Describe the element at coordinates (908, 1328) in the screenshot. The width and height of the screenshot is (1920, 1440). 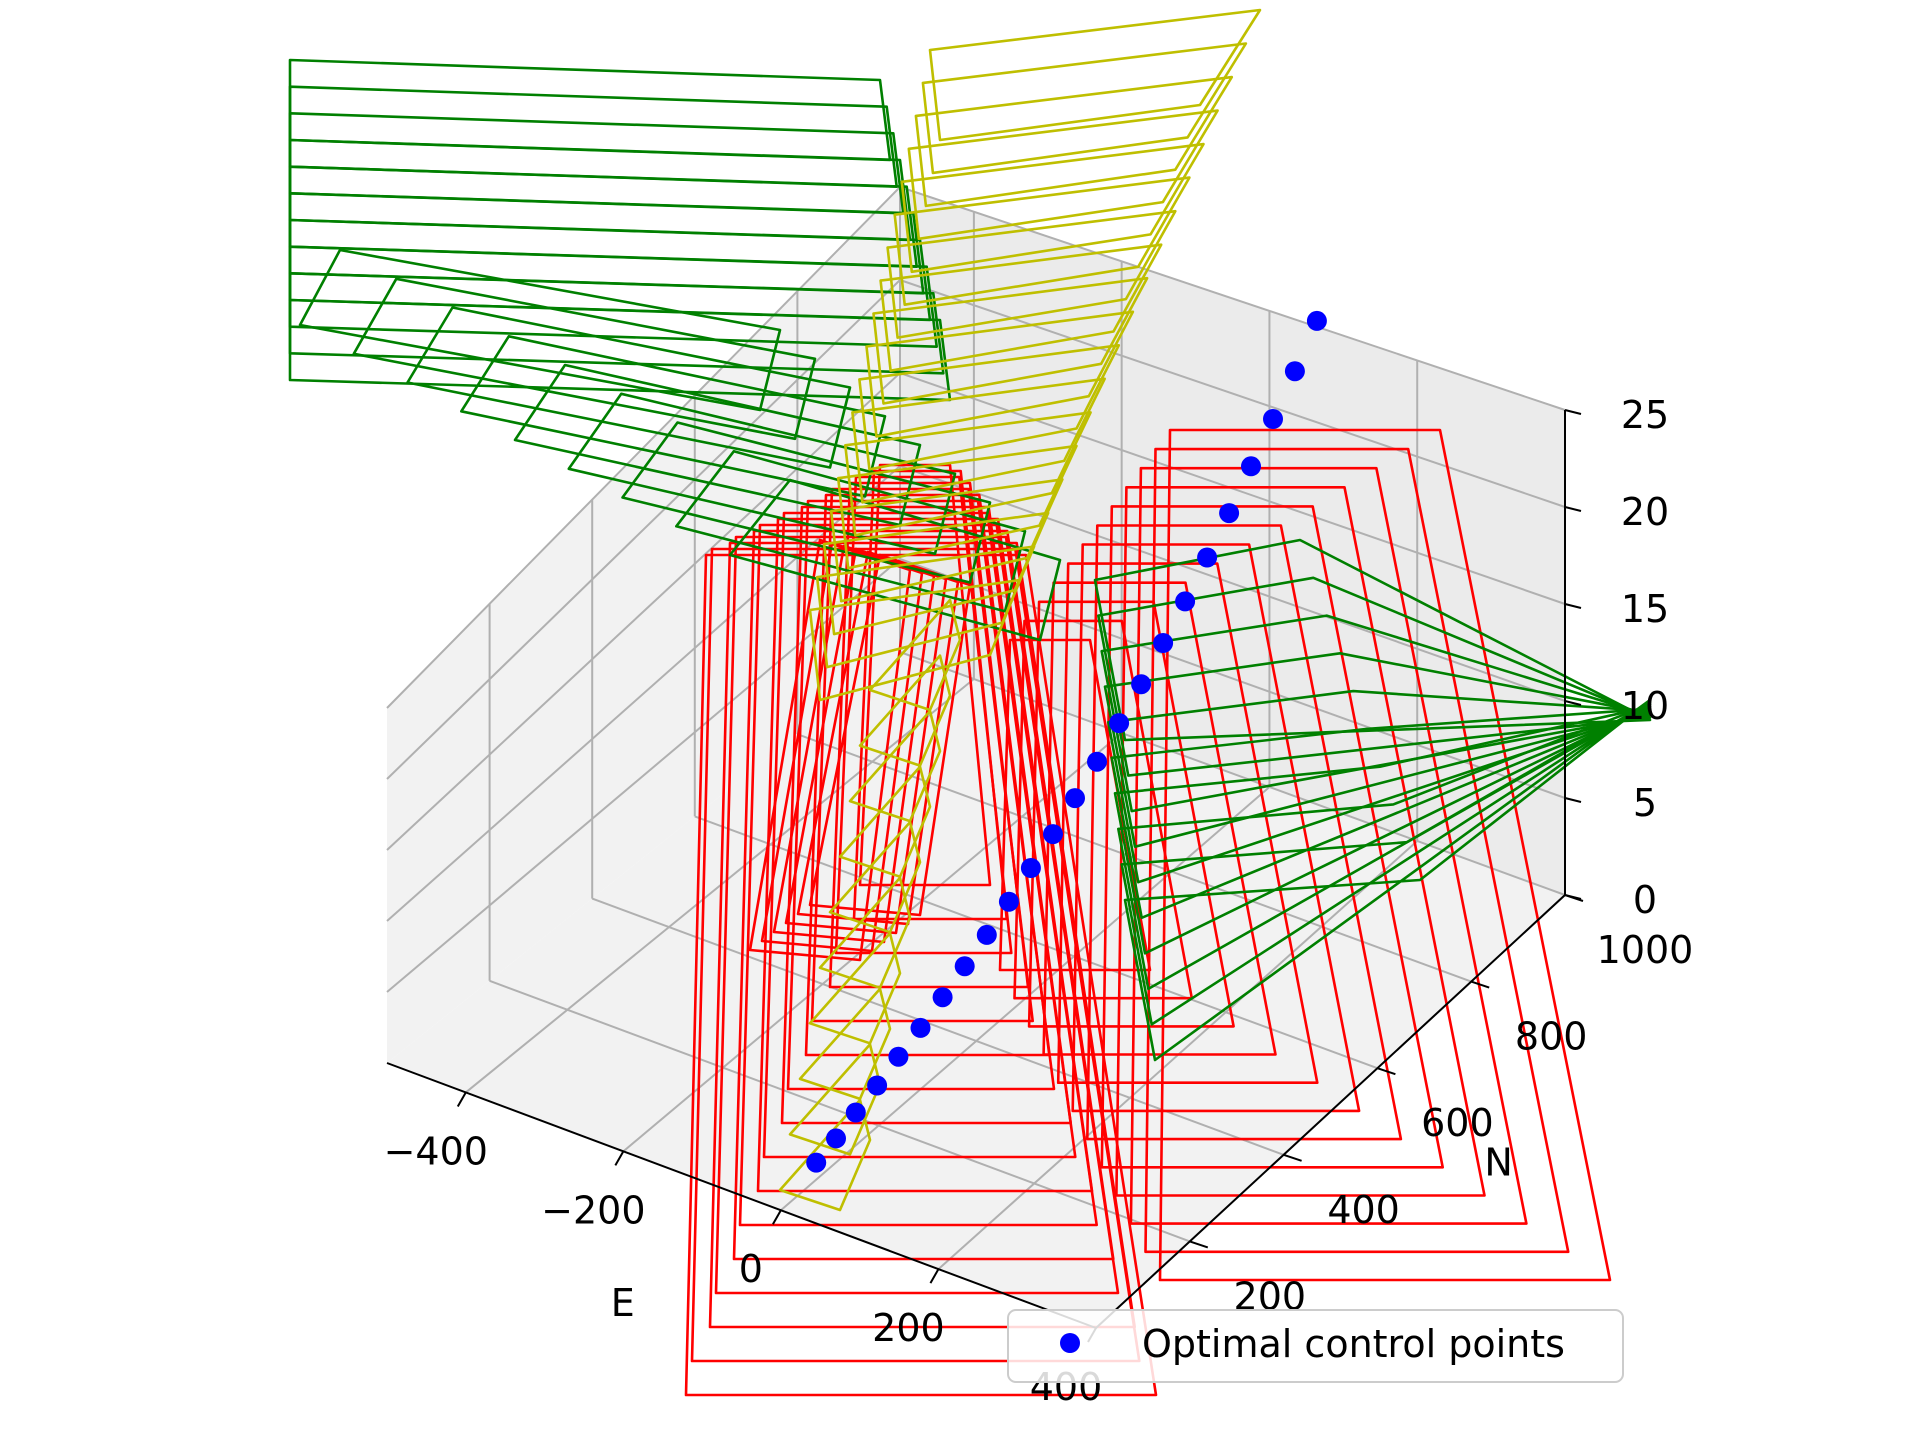
I see `e-axis-tick-label: 200` at that location.